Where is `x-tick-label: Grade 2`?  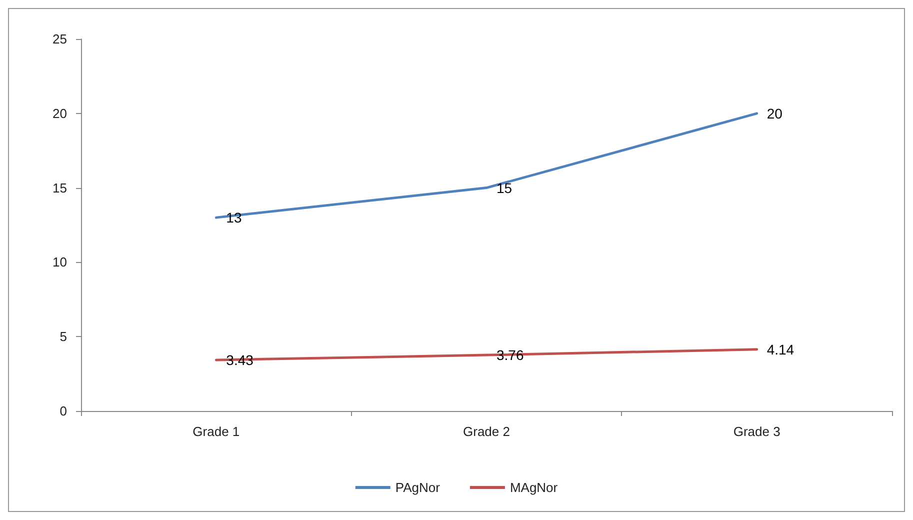
x-tick-label: Grade 2 is located at coordinates (486, 431).